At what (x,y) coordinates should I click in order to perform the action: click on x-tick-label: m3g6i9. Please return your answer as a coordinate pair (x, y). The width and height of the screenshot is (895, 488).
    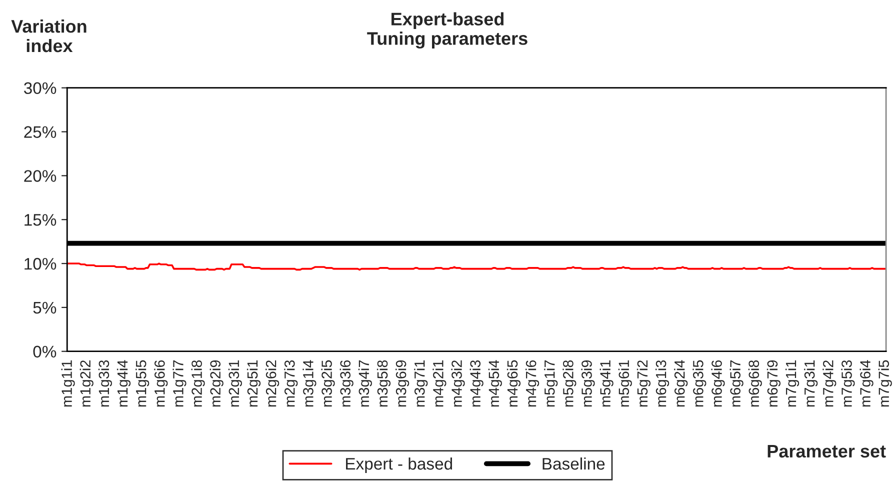
    Looking at the image, I should click on (403, 383).